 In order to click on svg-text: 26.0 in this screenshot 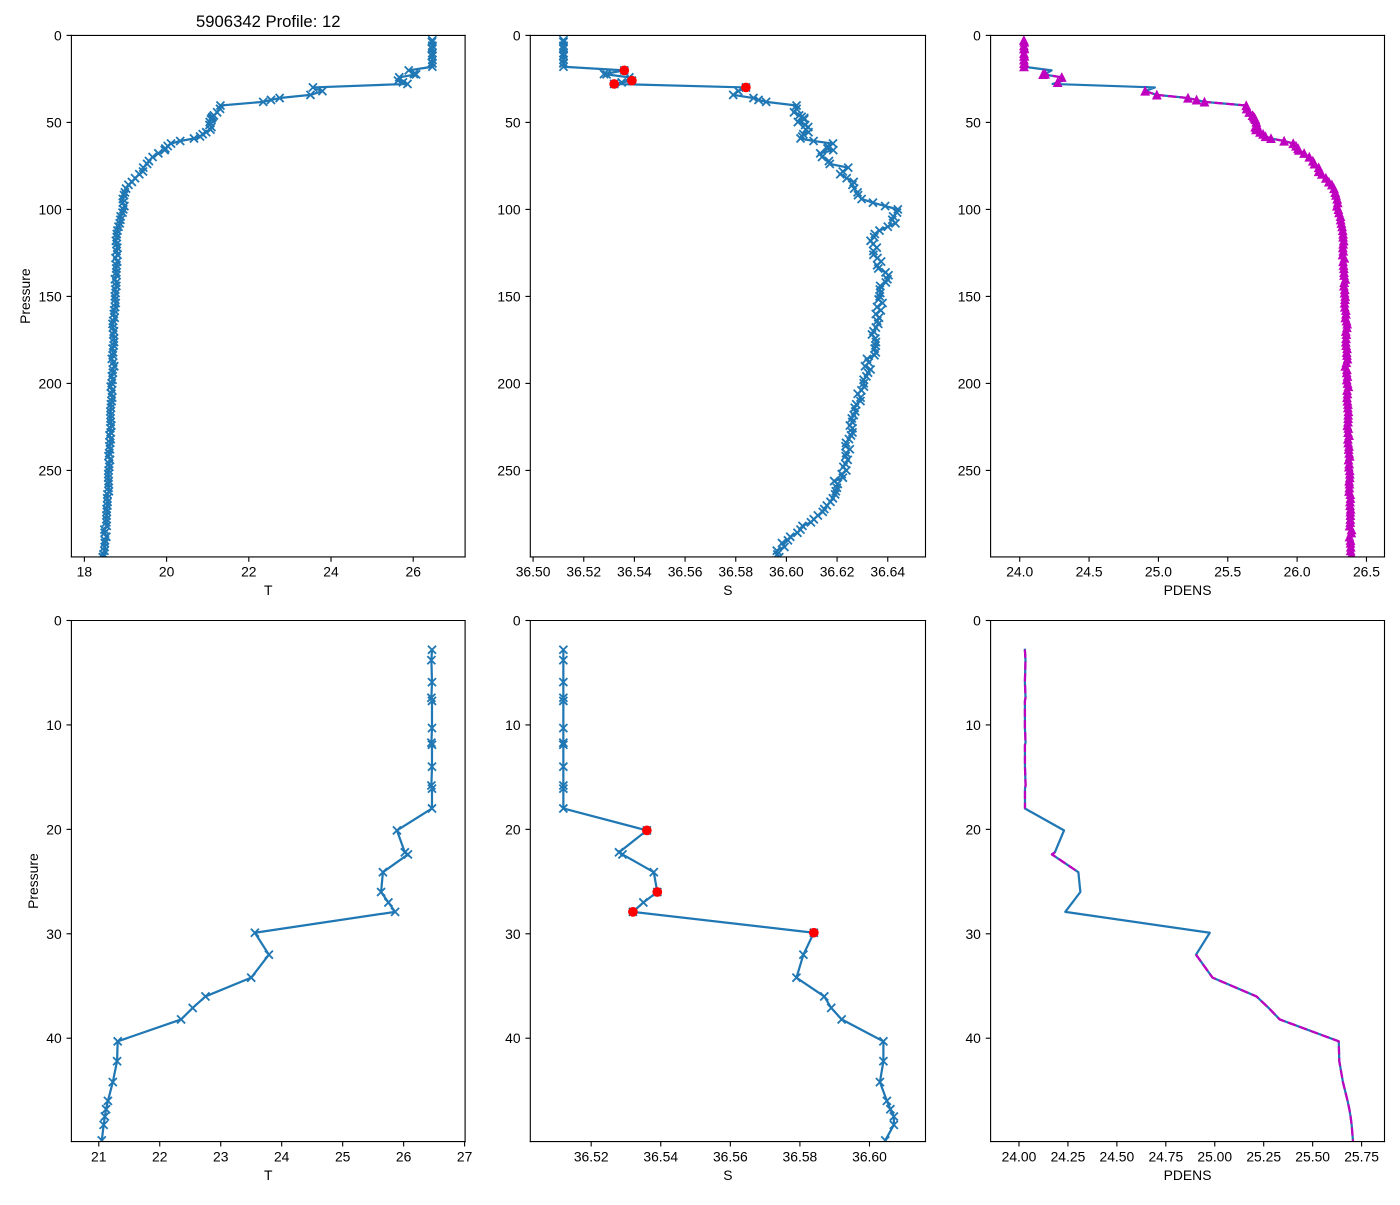, I will do `click(1297, 572)`.